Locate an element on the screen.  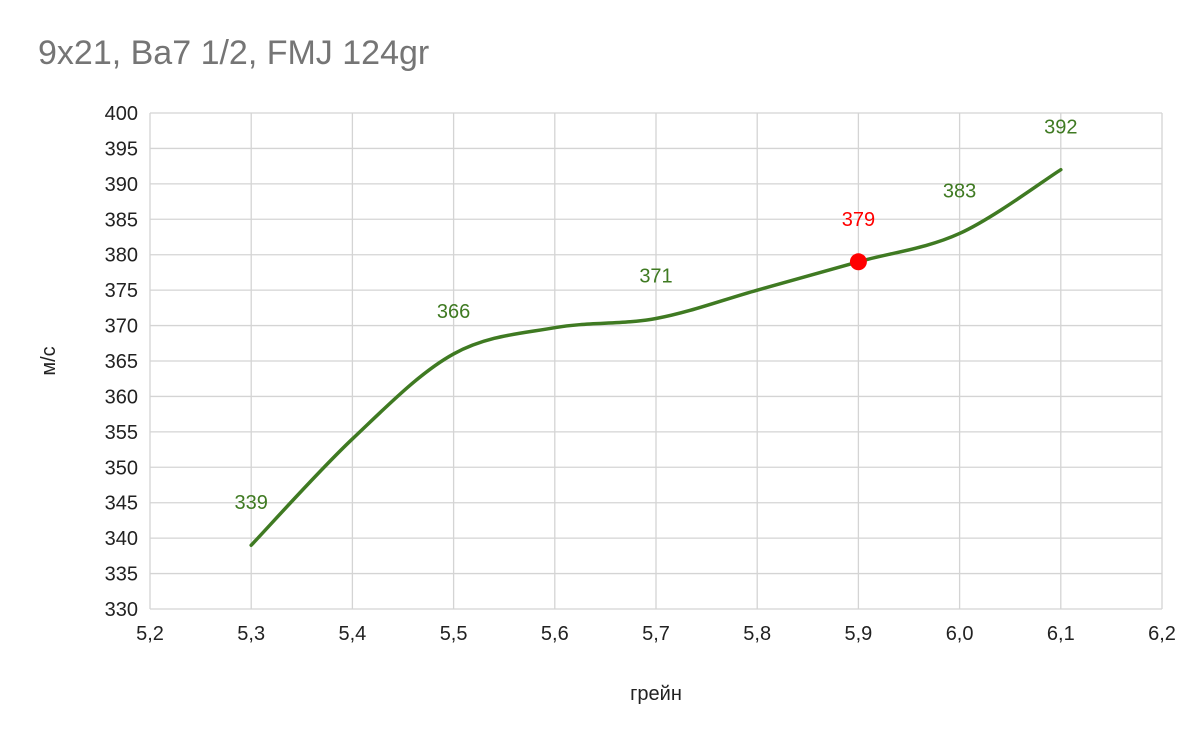
y-tick-label: 375 is located at coordinates (121, 291).